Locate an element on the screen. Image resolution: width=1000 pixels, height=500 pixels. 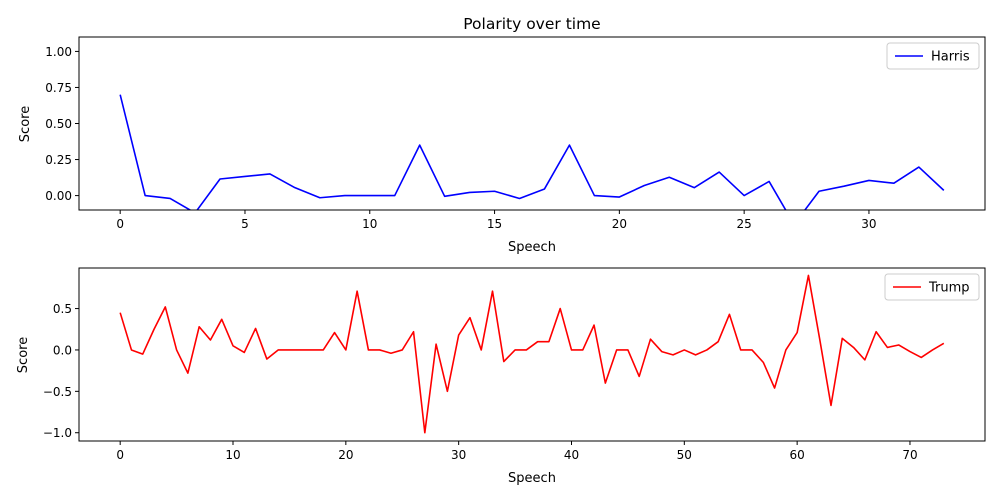
legend-label: Harris is located at coordinates (950, 57).